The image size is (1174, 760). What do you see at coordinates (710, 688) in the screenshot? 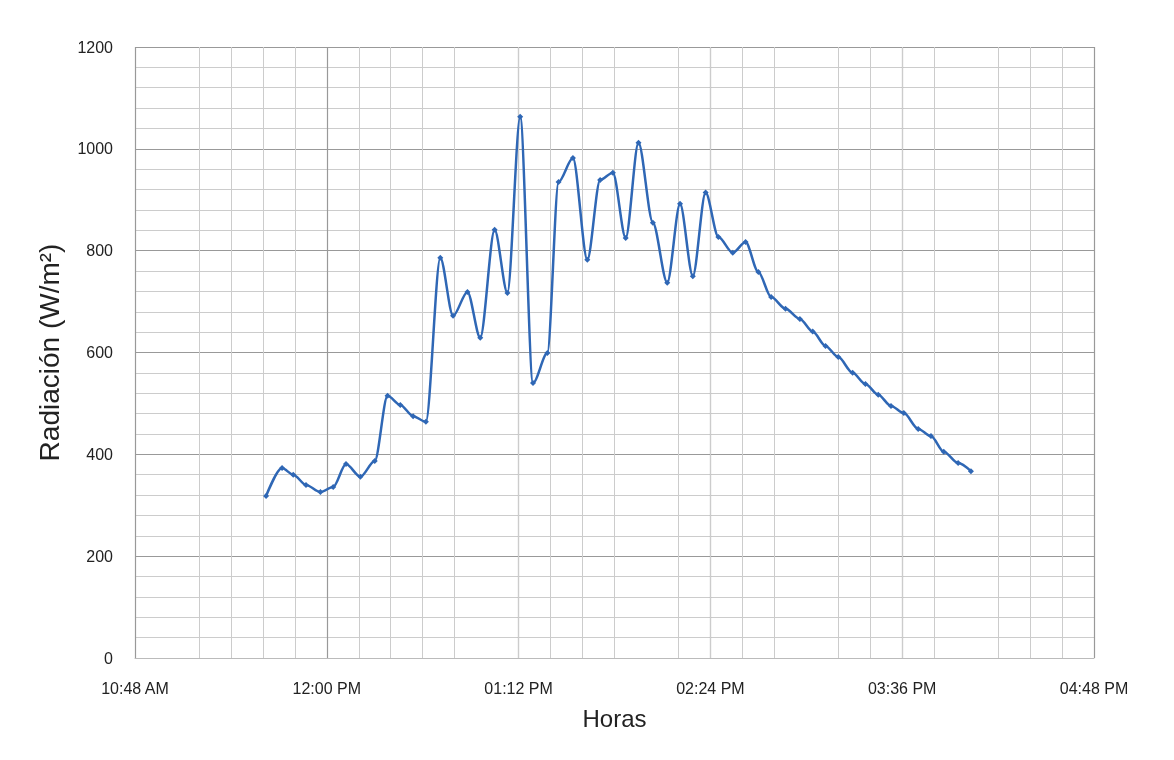
I see `x-tick-label: 02:24 PM` at bounding box center [710, 688].